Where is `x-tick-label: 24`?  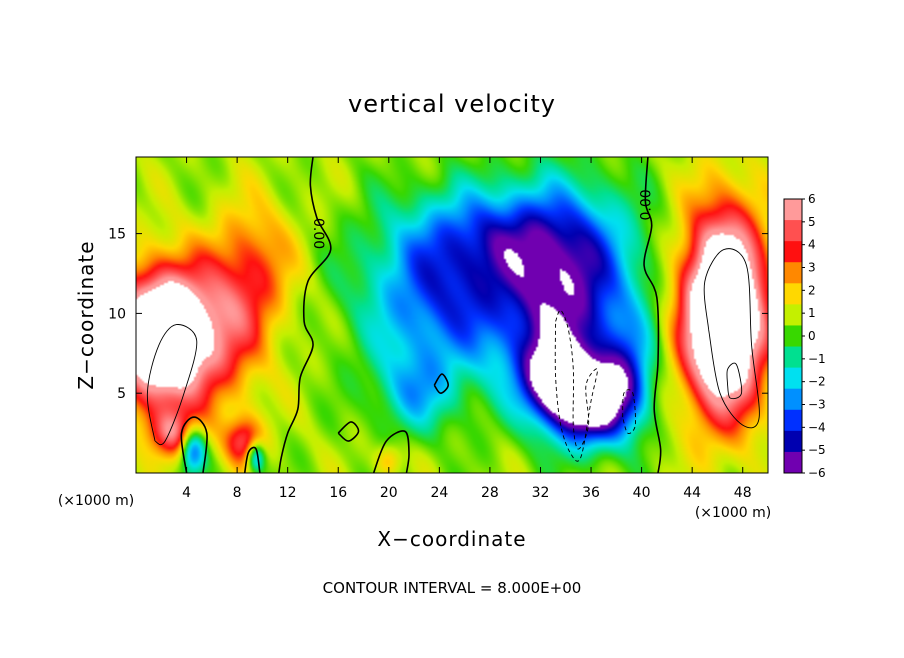 x-tick-label: 24 is located at coordinates (439, 493).